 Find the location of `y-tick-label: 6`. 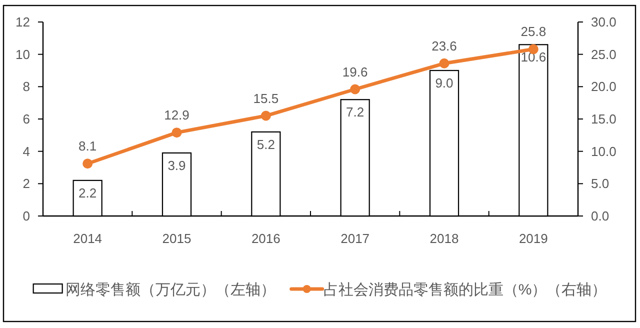

y-tick-label: 6 is located at coordinates (26, 119).